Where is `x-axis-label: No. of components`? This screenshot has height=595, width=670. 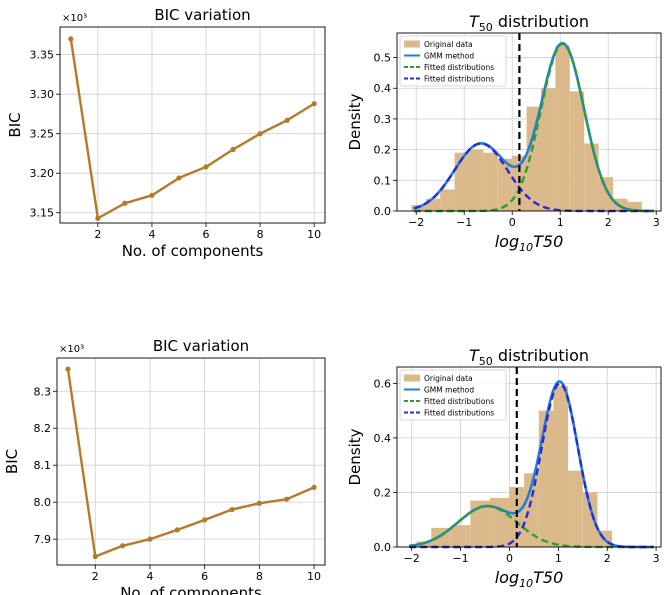
x-axis-label: No. of components is located at coordinates (191, 589).